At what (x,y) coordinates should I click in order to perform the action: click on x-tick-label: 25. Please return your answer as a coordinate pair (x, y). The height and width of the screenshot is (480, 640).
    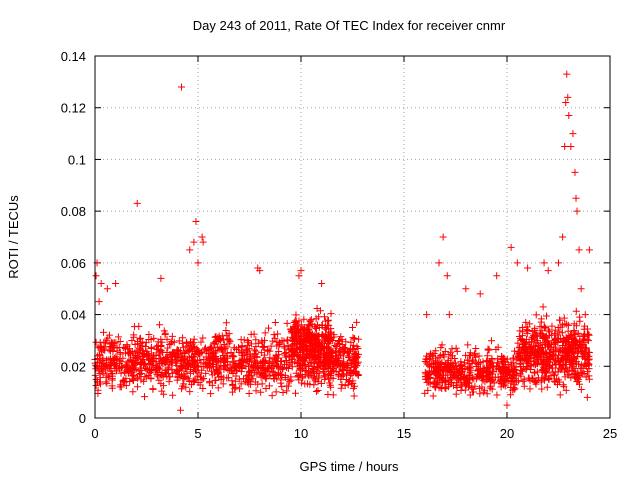
    Looking at the image, I should click on (610, 433).